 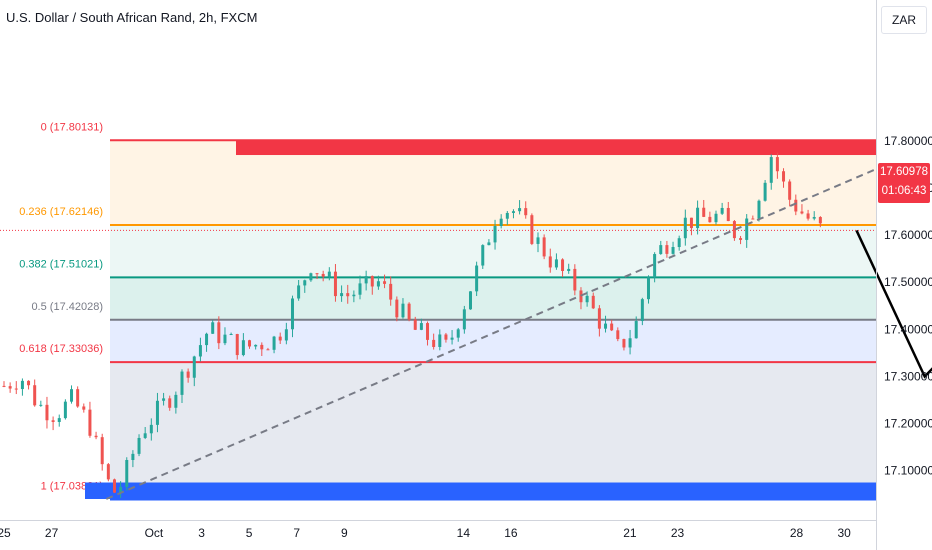 What do you see at coordinates (61, 212) in the screenshot?
I see `fib-label-1: 0.236 (17.62146)` at bounding box center [61, 212].